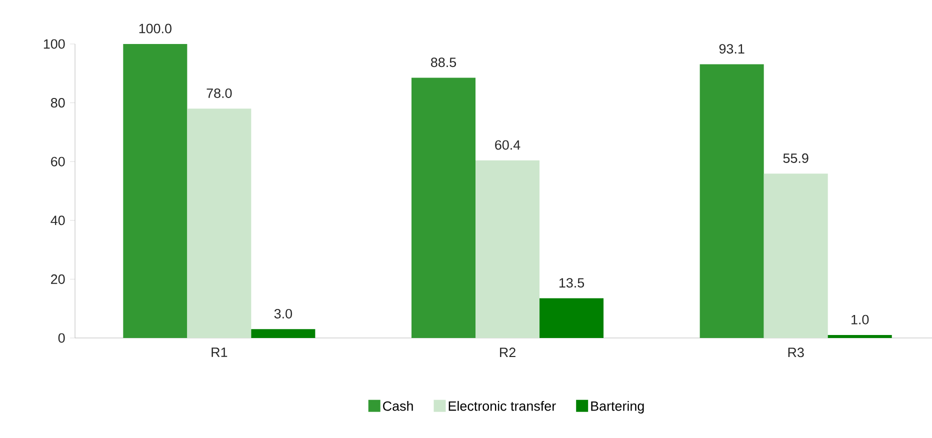 The width and height of the screenshot is (932, 438). What do you see at coordinates (57, 103) in the screenshot?
I see `y-tick-label: 80` at bounding box center [57, 103].